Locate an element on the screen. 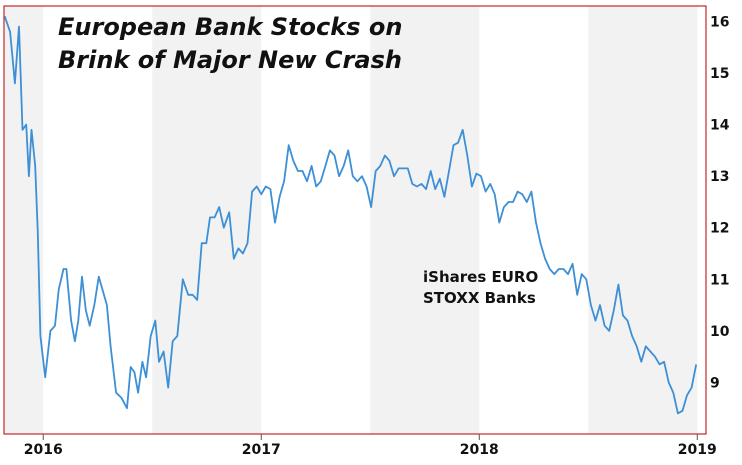 The image size is (742, 465). chart-title-line-1: European Bank Stocks on is located at coordinates (230, 27).